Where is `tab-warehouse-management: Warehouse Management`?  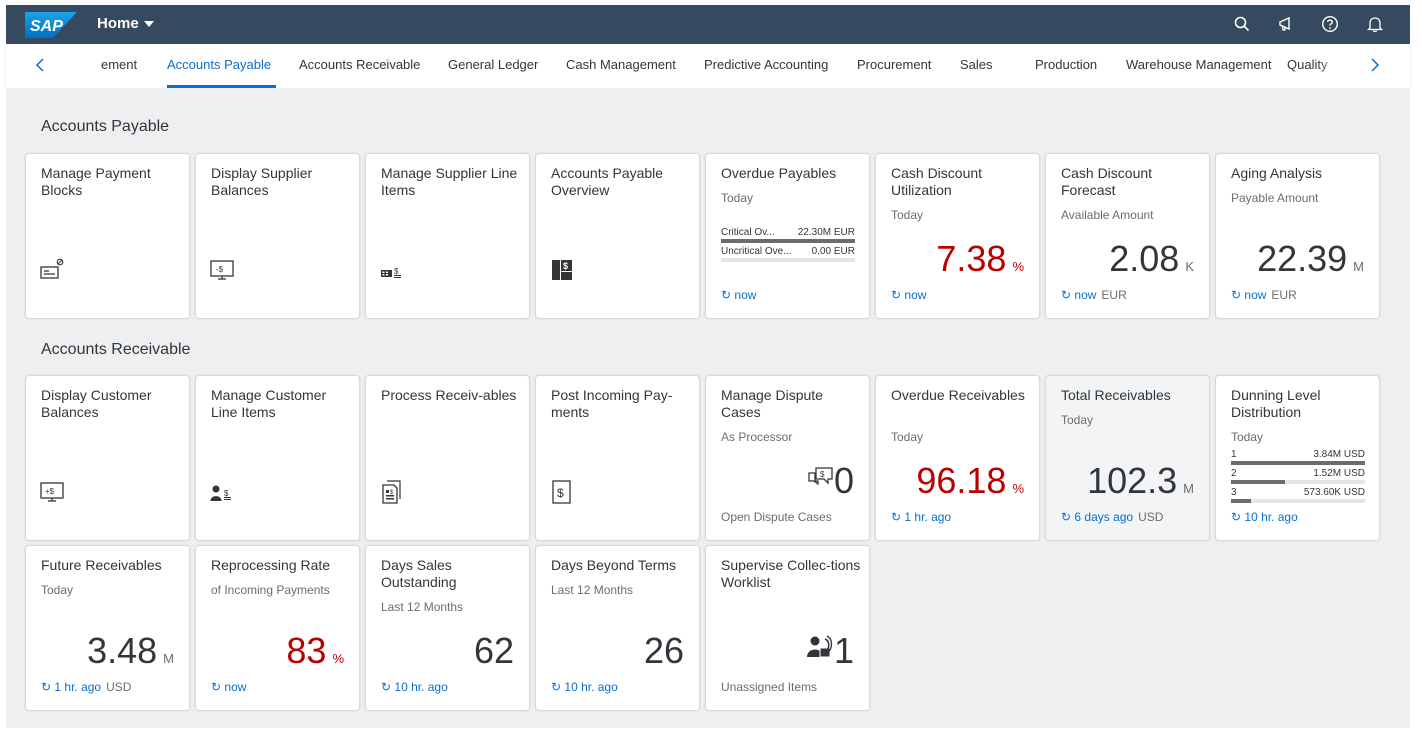
tab-warehouse-management: Warehouse Management is located at coordinates (1199, 64).